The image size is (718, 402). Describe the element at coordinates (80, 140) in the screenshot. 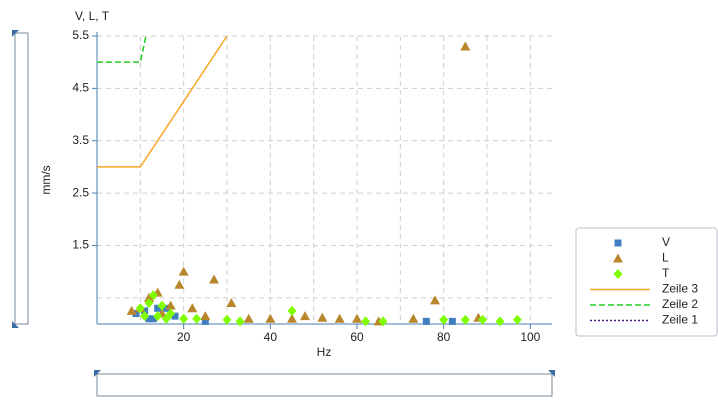

I see `y-tick-label: 3.5` at that location.